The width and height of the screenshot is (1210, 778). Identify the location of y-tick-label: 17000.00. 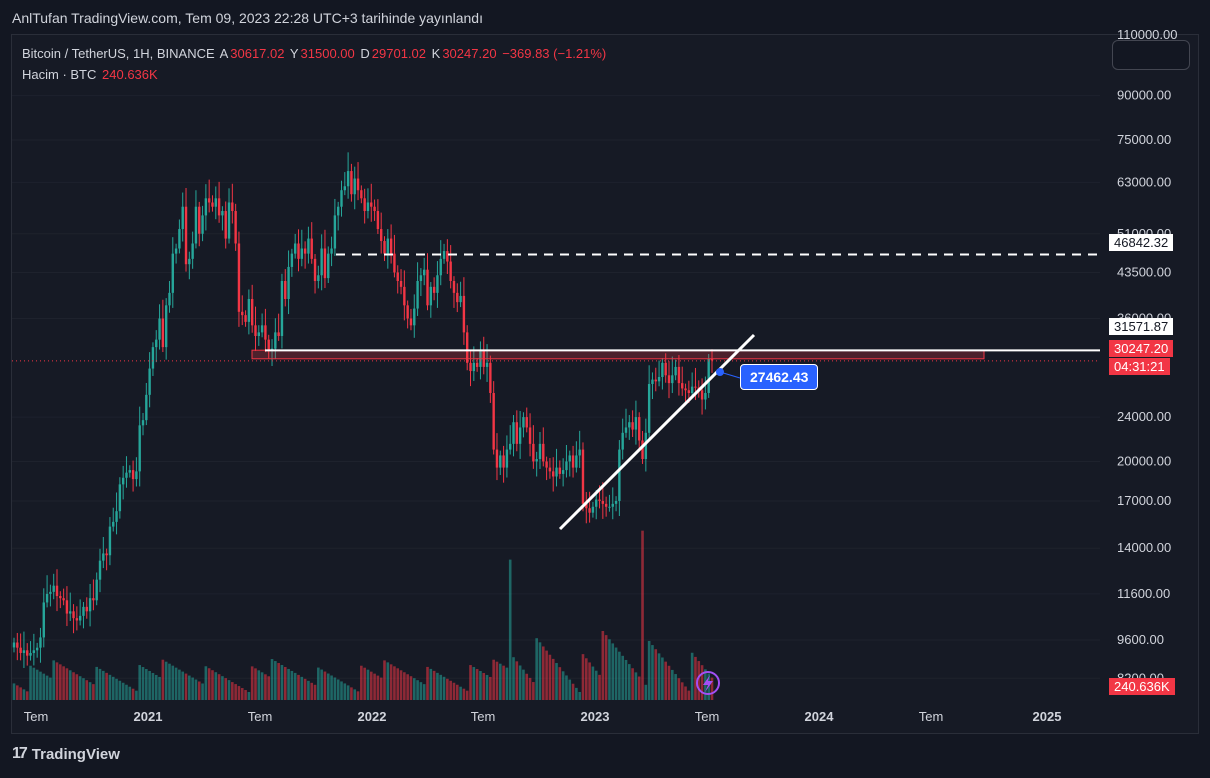
(1144, 500).